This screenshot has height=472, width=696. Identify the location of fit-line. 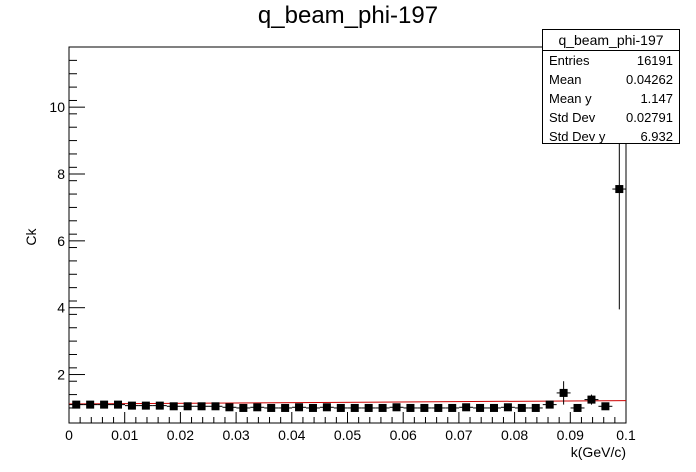
(347, 402).